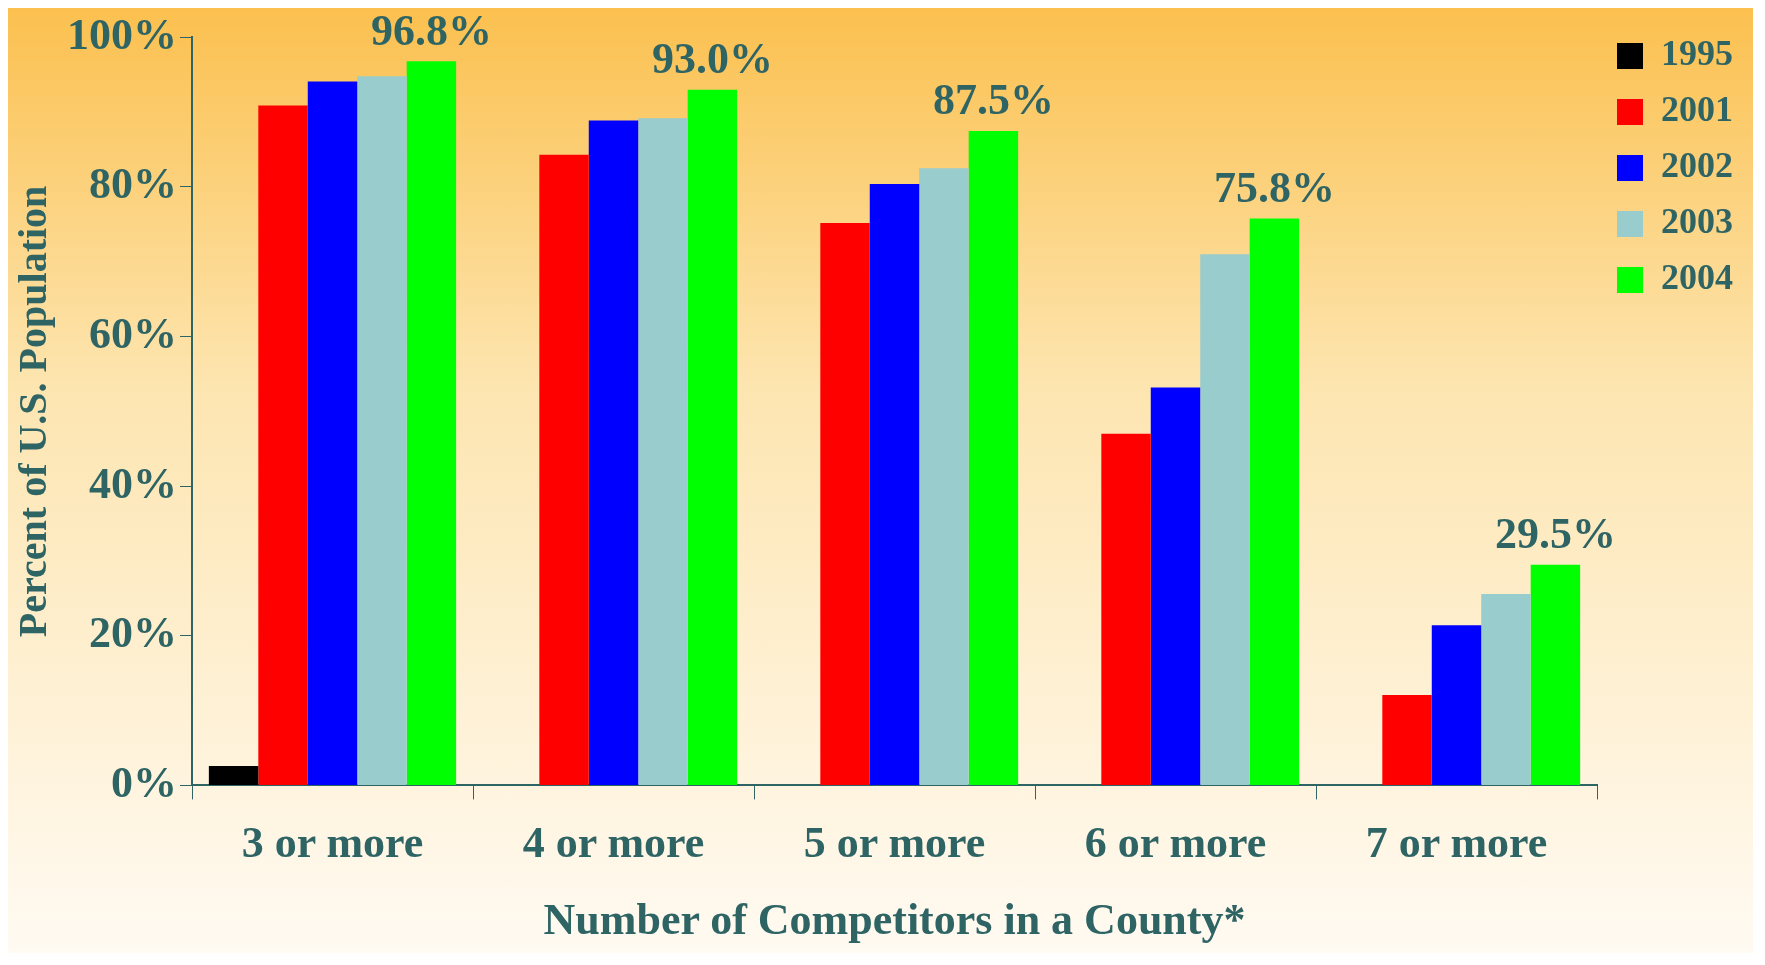  I want to click on x-tick-label: 3 or more, so click(332, 843).